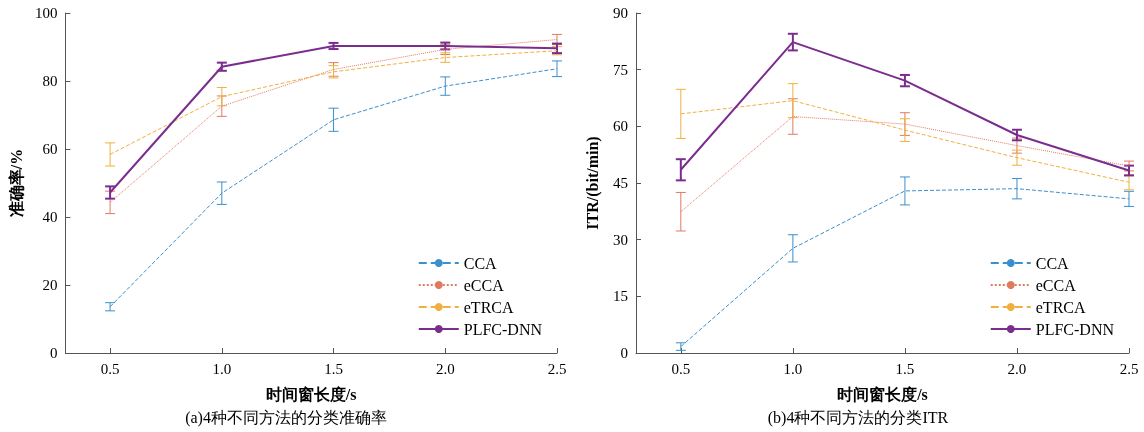 The height and width of the screenshot is (432, 1144). Describe the element at coordinates (858, 417) in the screenshot. I see `text: (b)4种不同方法的分类ITR` at that location.